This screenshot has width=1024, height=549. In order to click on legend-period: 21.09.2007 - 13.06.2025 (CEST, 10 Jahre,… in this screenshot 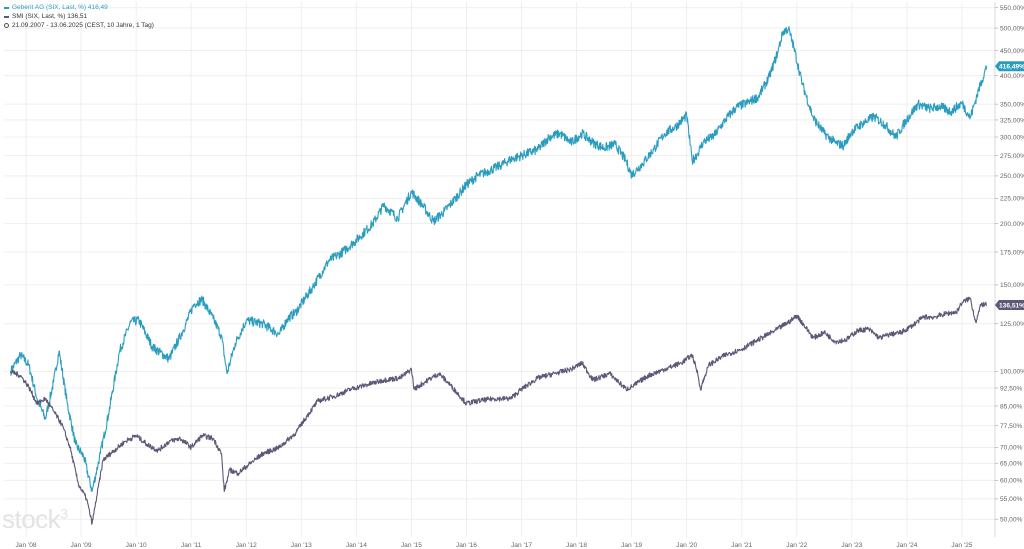, I will do `click(79, 25)`.